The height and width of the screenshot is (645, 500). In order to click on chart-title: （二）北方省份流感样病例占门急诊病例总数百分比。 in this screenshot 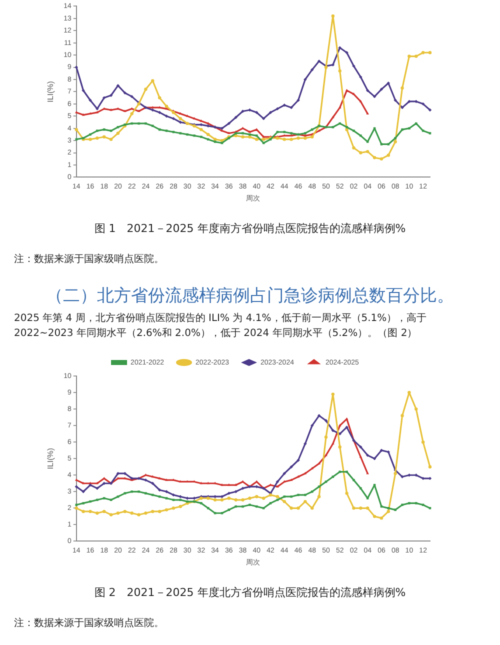, I will do `click(250, 296)`.